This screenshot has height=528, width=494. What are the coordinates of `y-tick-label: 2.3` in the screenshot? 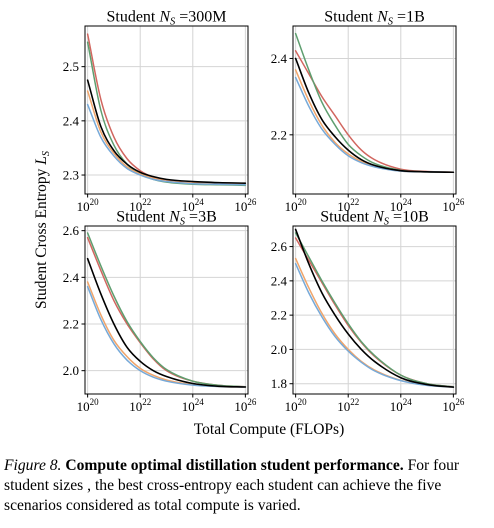 It's located at (71, 175).